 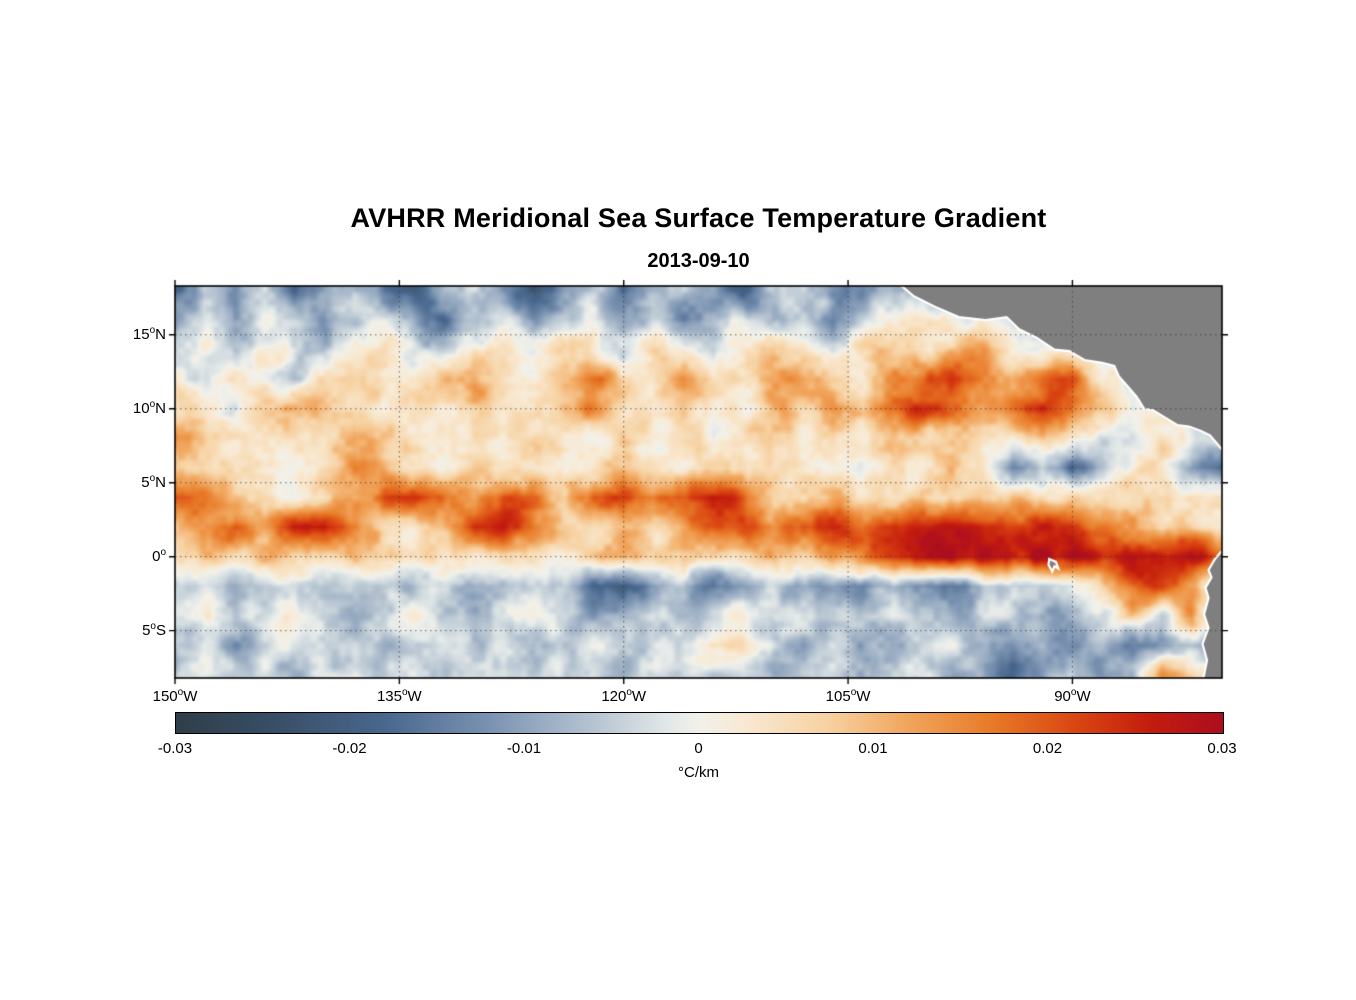 I want to click on colorbar-tick-label: 0.02, so click(x=1047, y=748).